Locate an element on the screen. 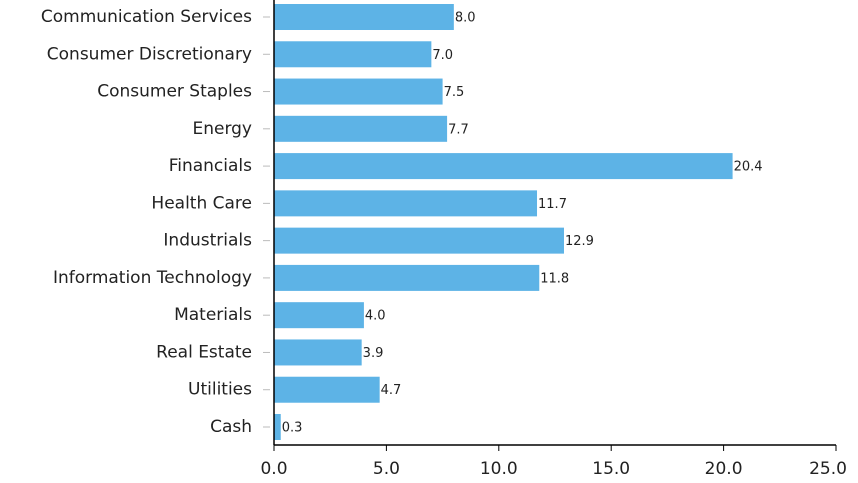 The width and height of the screenshot is (858, 483). category-label: Cash is located at coordinates (231, 427).